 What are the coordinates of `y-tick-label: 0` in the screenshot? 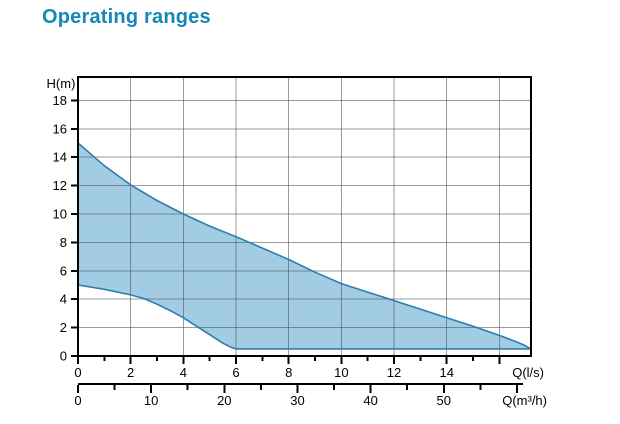 It's located at (63, 356).